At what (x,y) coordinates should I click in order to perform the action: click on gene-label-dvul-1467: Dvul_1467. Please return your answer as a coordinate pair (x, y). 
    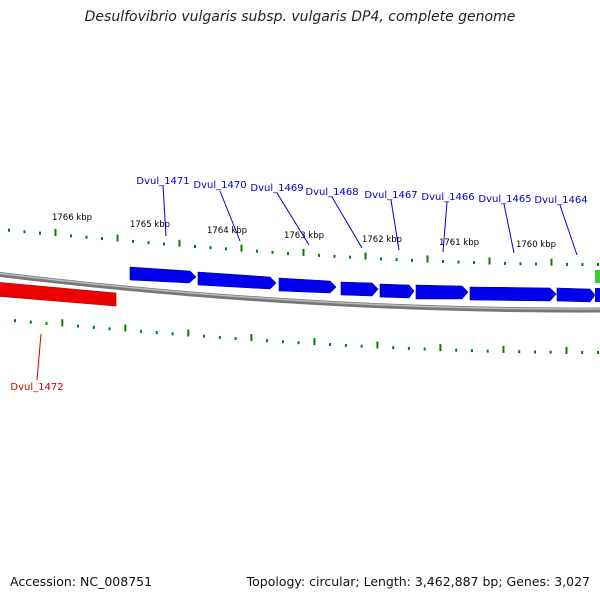
    Looking at the image, I should click on (390, 195).